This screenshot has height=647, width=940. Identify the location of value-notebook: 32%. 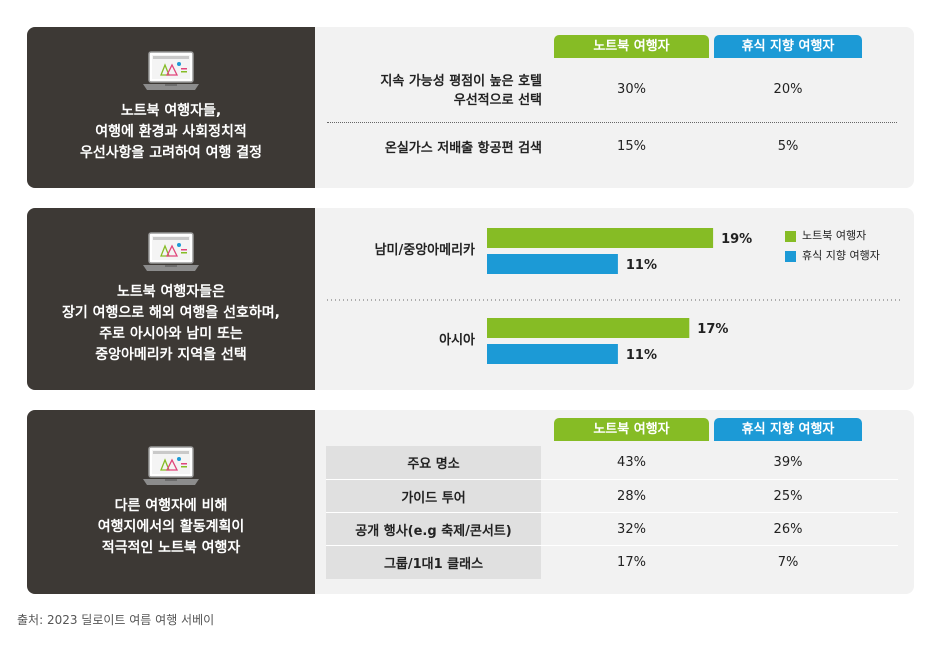
(631, 529).